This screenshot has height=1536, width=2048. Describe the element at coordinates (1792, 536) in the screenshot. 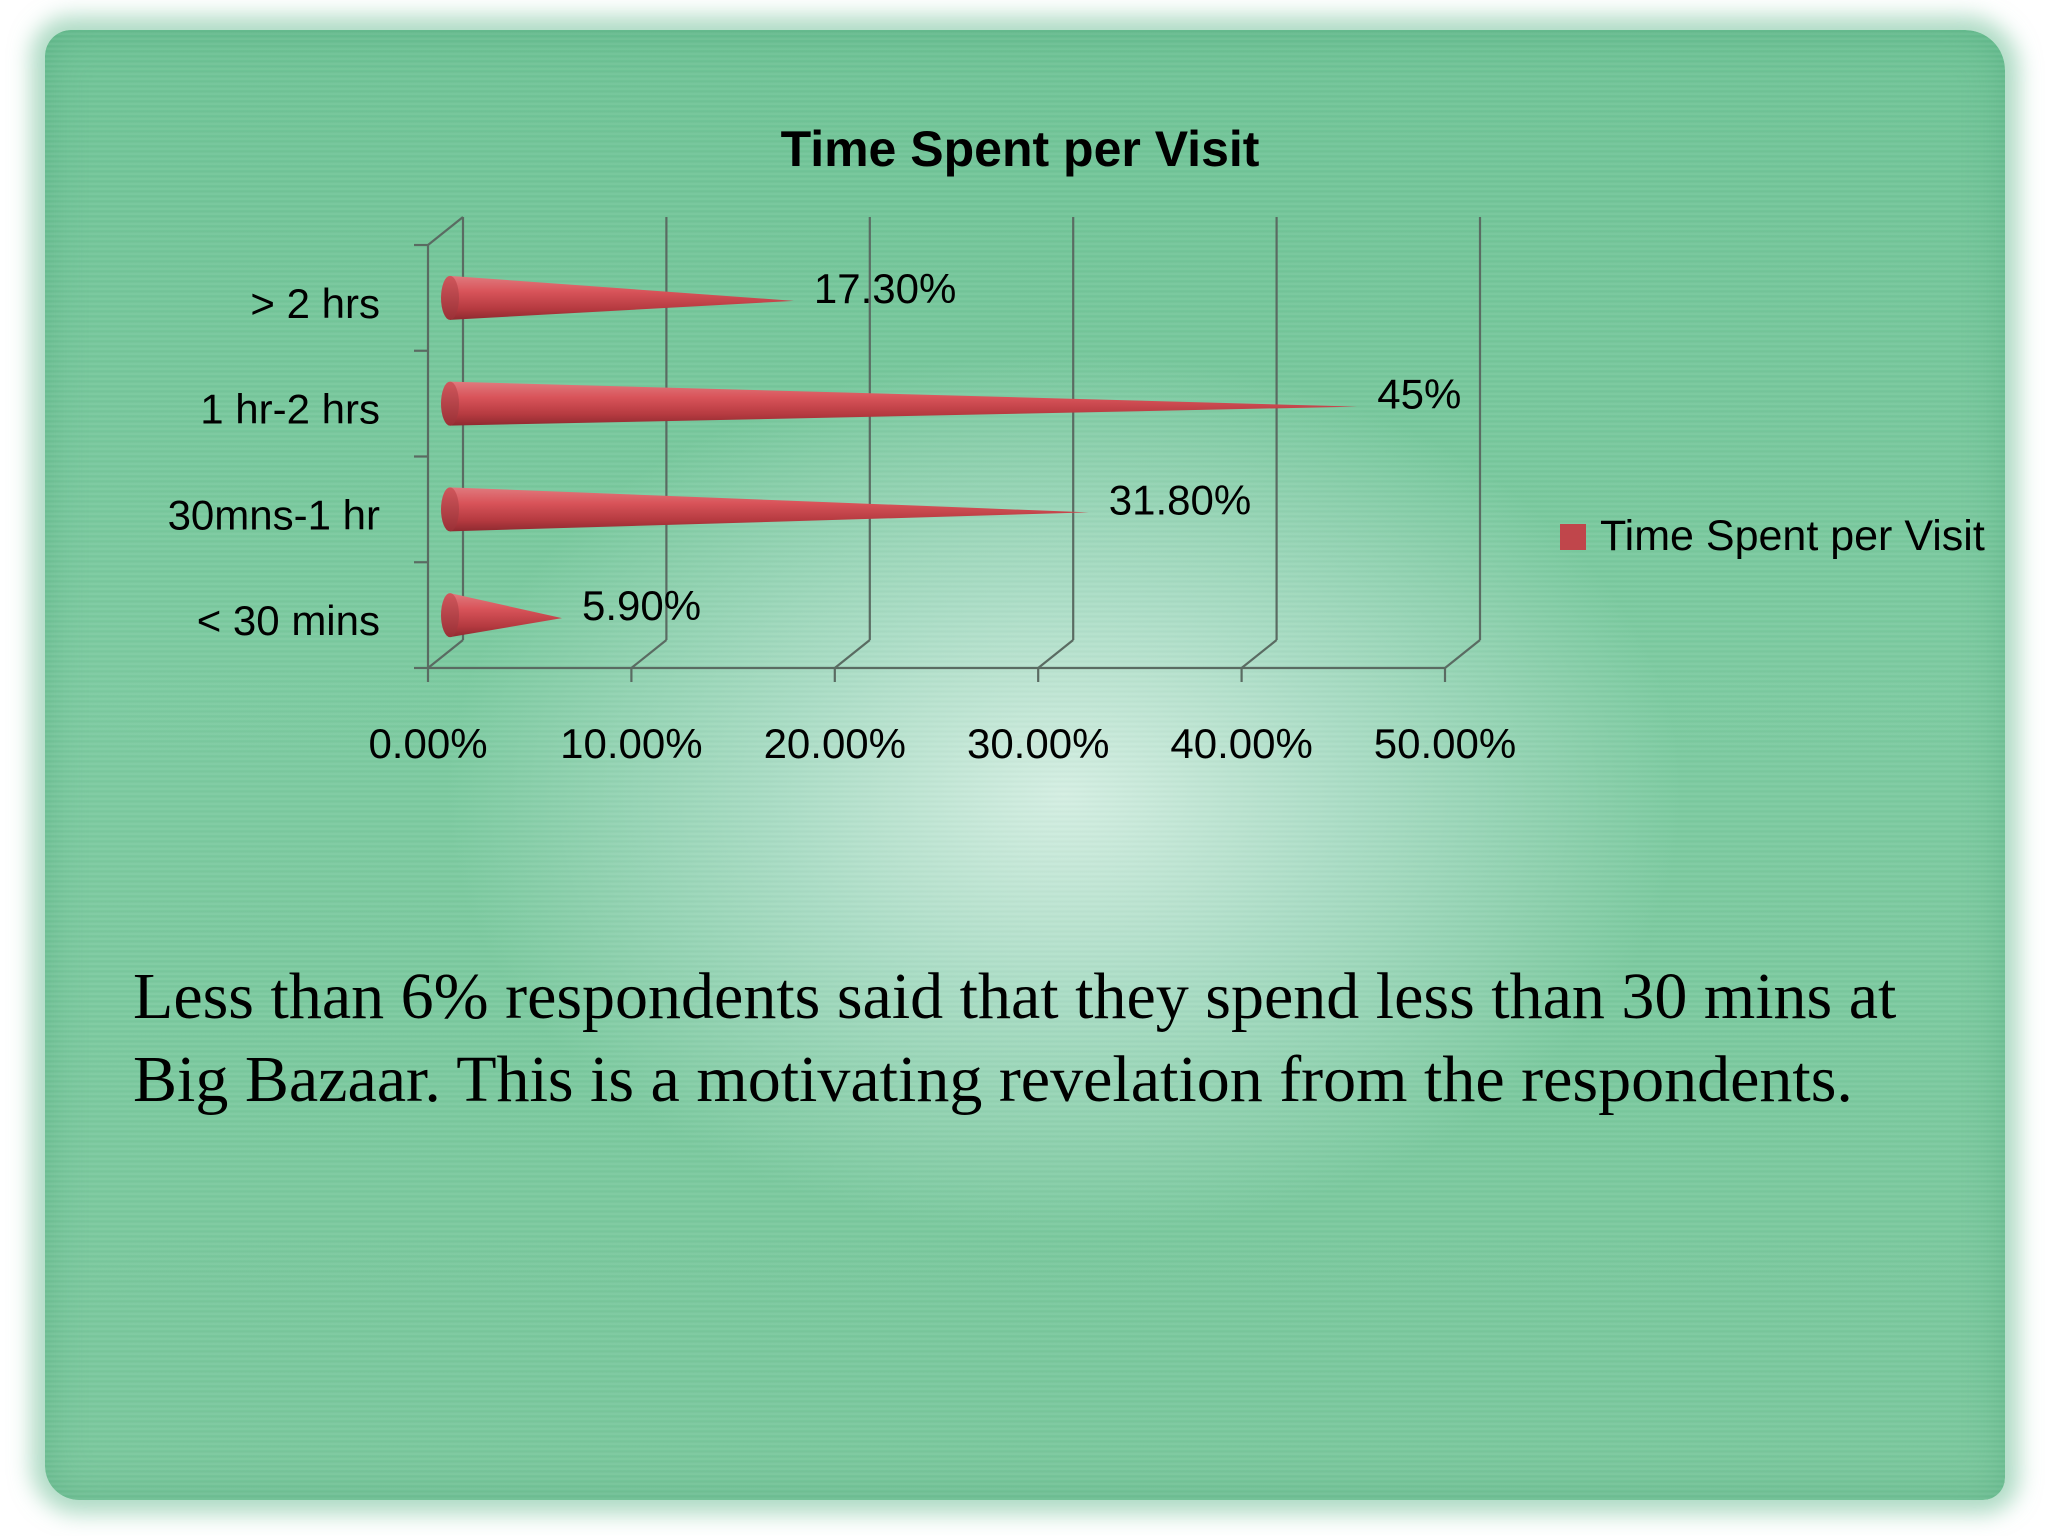

I see `legend-label: Time Spent per Visit` at that location.